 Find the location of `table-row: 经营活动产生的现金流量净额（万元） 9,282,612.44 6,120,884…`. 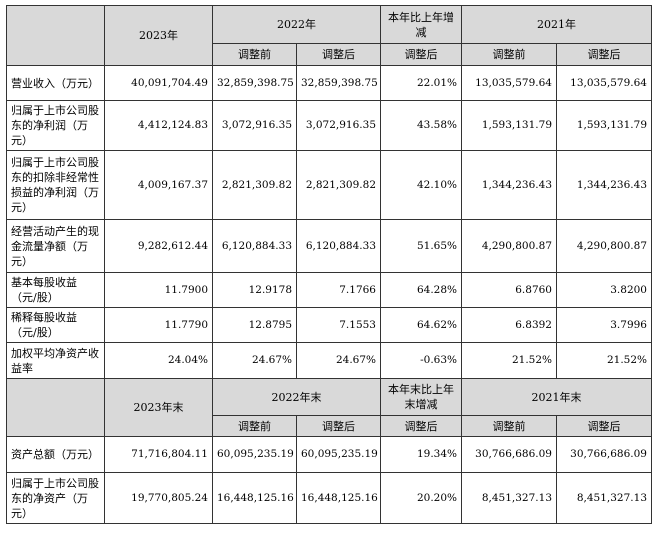

table-row: 经营活动产生的现金流量净额（万元） 9,282,612.44 6,120,884… is located at coordinates (329, 246).